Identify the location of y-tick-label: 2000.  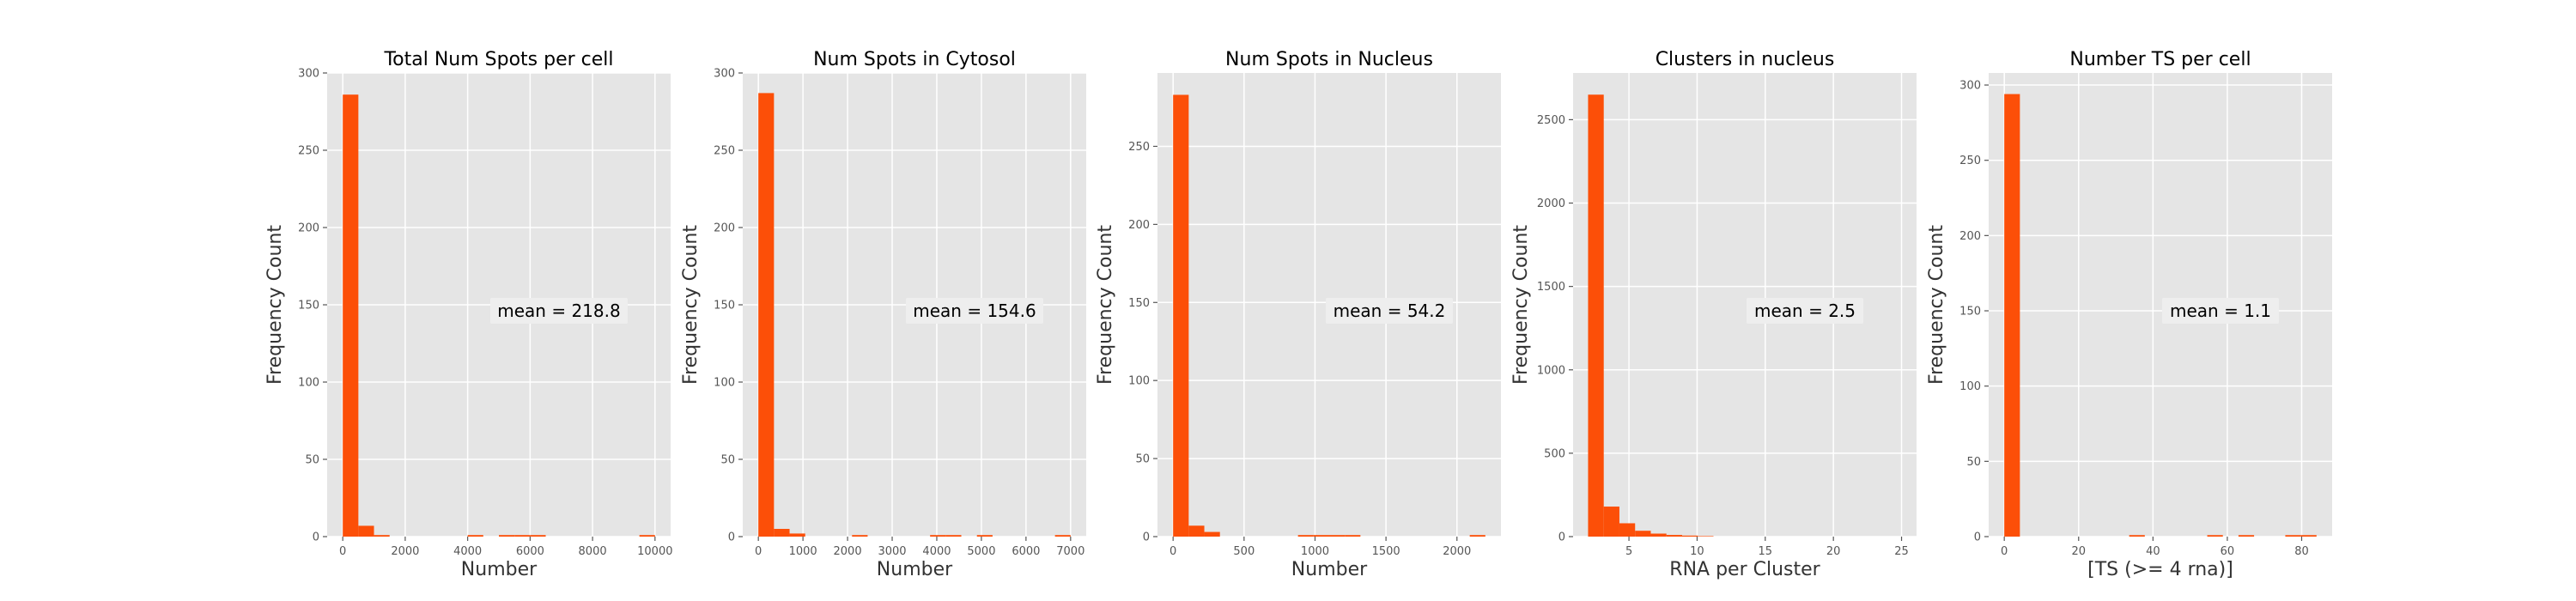
(1551, 203).